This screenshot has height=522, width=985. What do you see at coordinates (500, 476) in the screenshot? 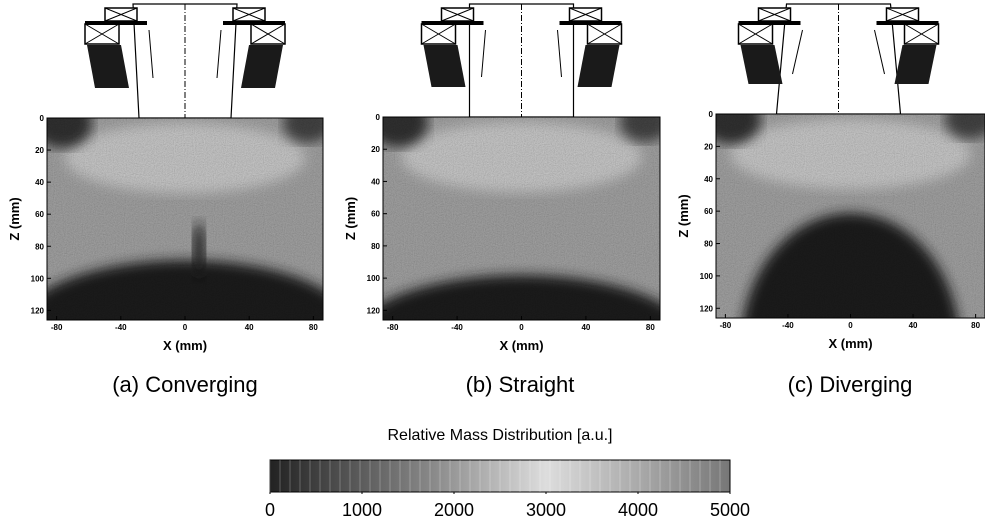
I see `colorbar` at bounding box center [500, 476].